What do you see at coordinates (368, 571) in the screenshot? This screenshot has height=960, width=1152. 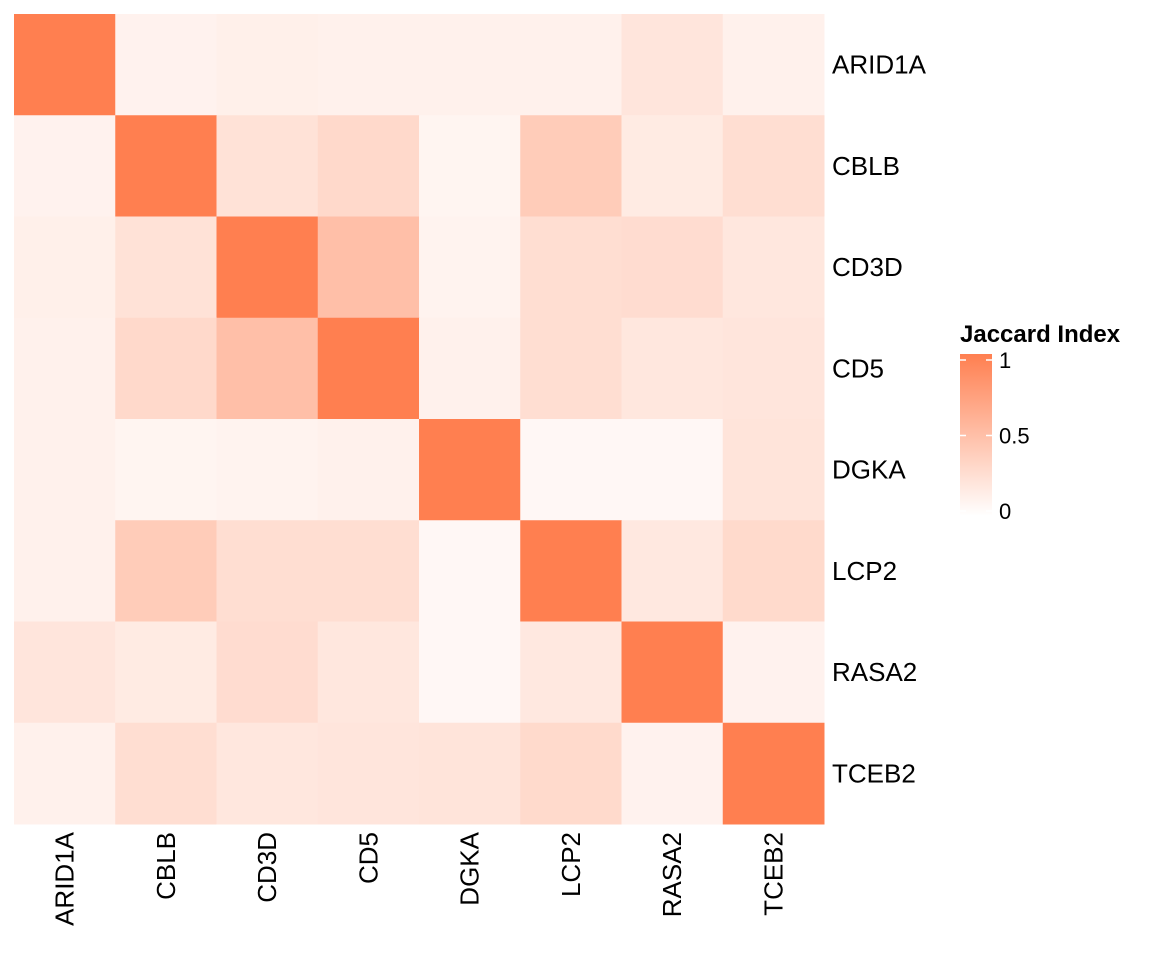 I see `heatmap-cell-lcp2-cd5` at bounding box center [368, 571].